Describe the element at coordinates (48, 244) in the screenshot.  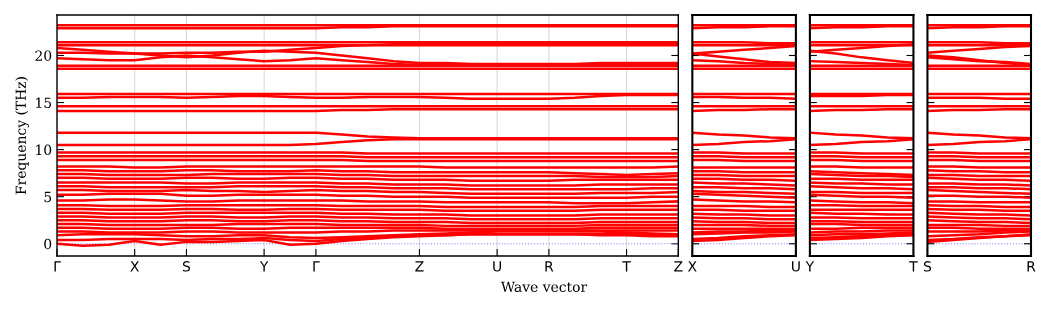
I see `y-tick-label: 0` at that location.